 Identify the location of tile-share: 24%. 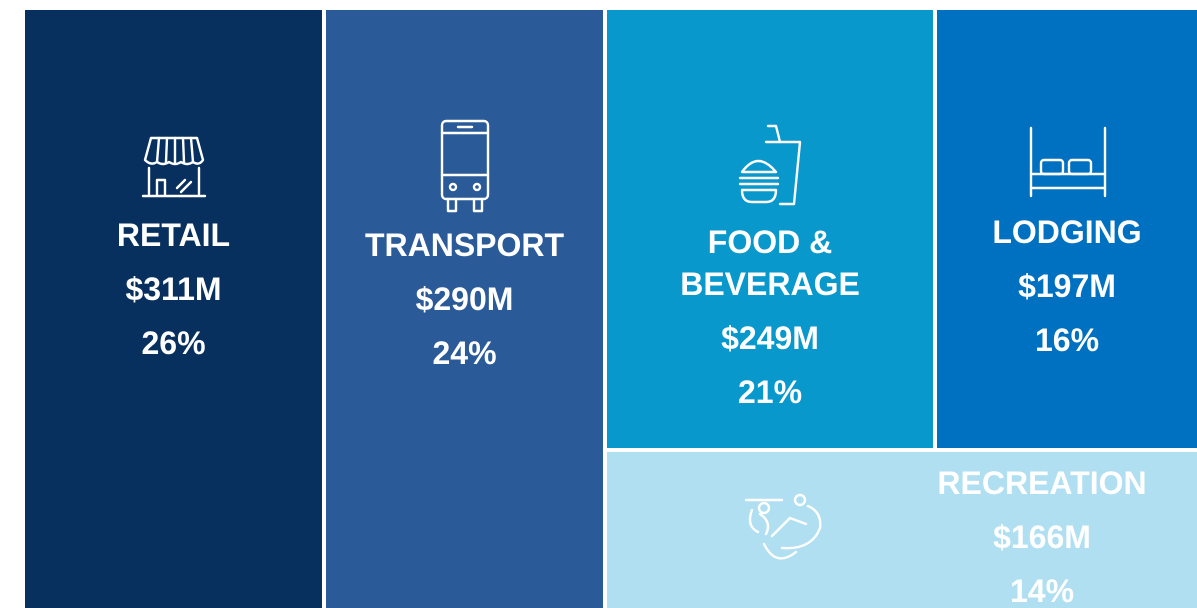
(464, 353).